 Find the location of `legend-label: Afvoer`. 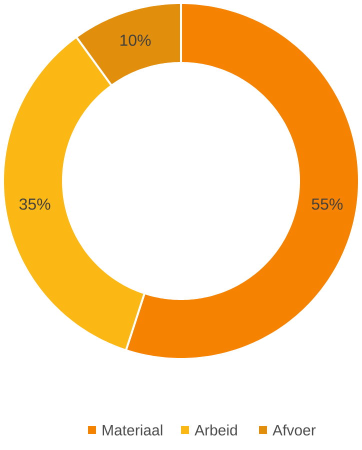

legend-label: Afvoer is located at coordinates (294, 430).